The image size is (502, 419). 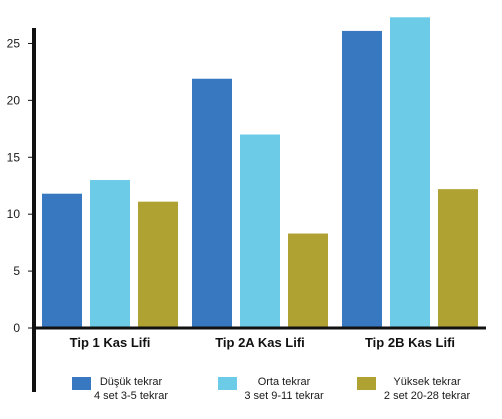 I want to click on legend-sublabel: 4 set 3-5 tekrar, so click(x=131, y=396).